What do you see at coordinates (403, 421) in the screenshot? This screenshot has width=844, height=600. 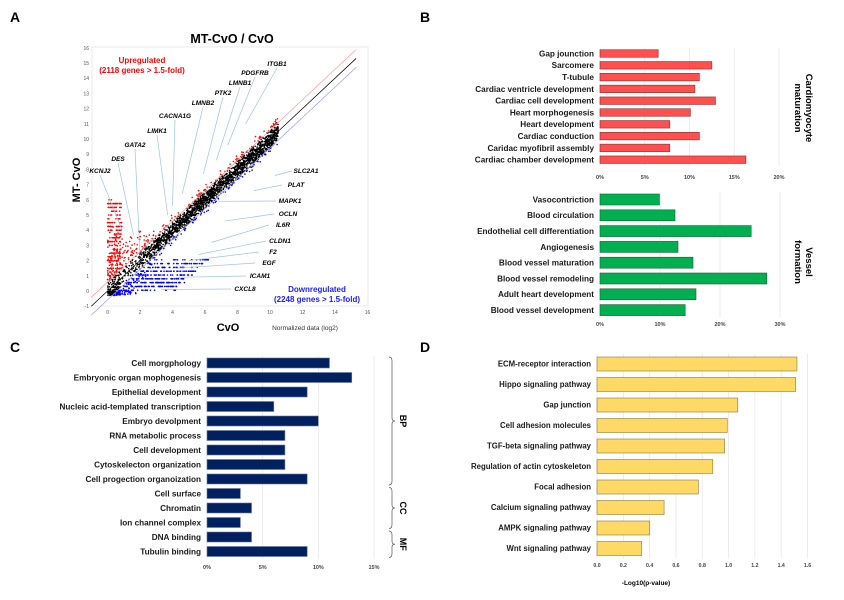 I see `group-label: BP` at bounding box center [403, 421].